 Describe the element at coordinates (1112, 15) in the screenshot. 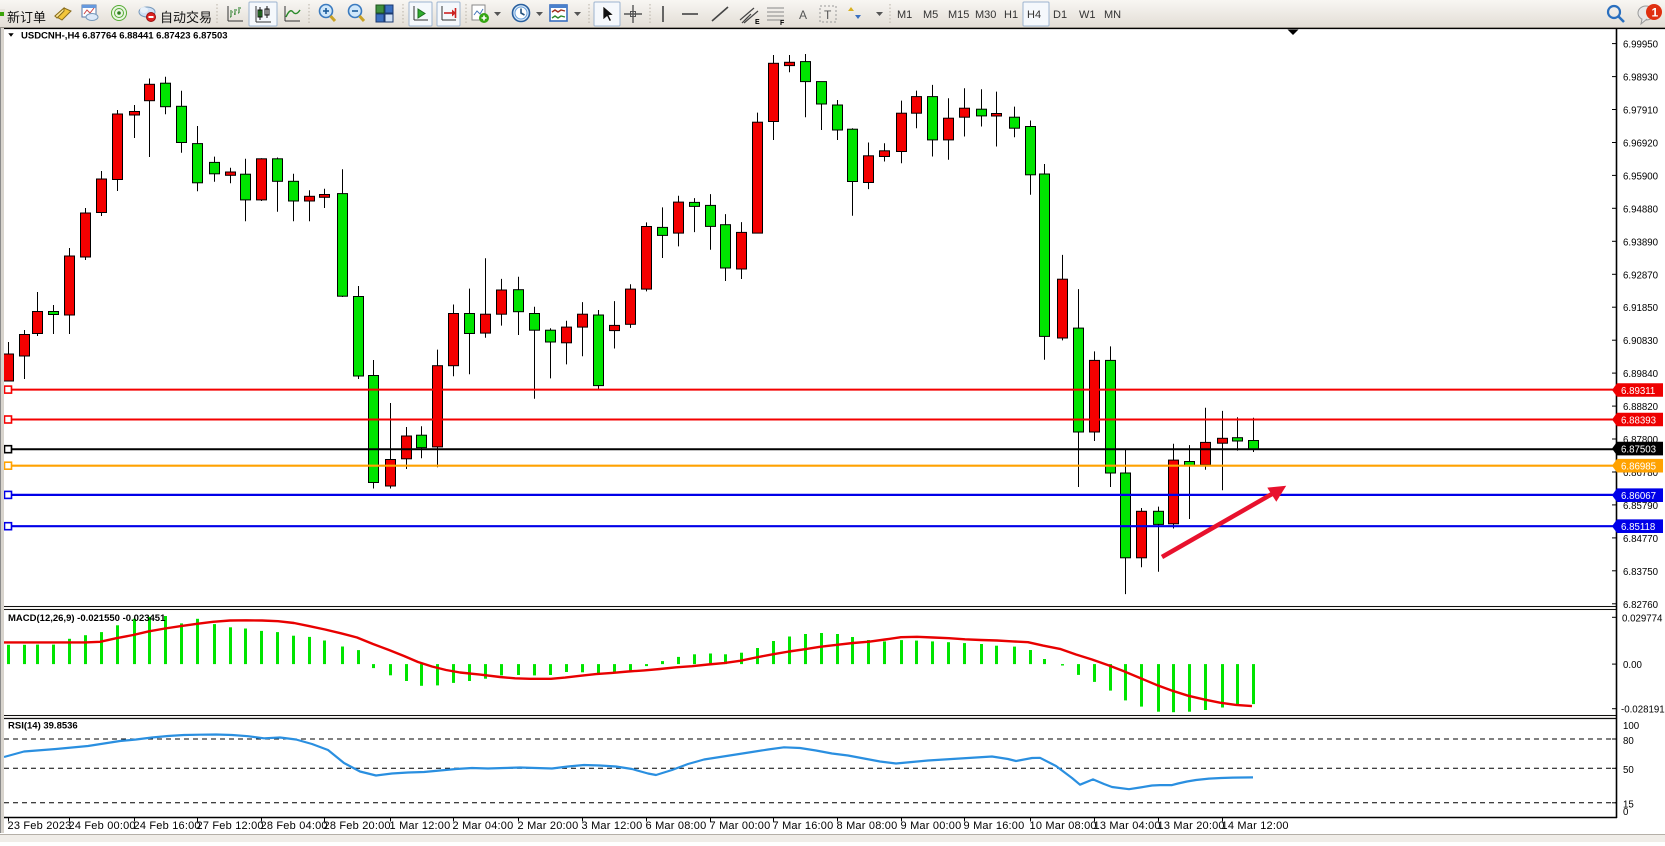

I see `svg-text: MN` at that location.